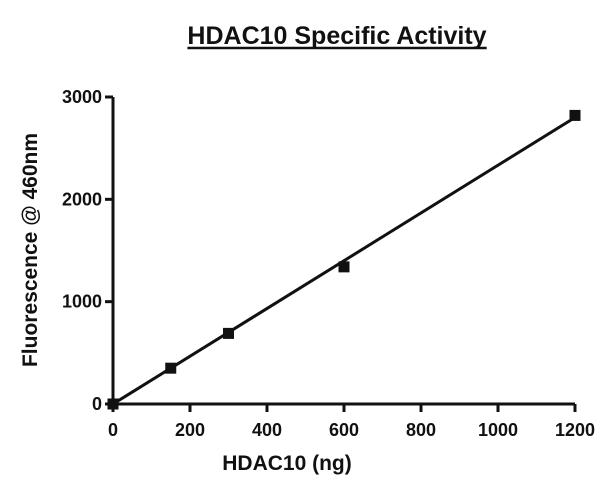 The height and width of the screenshot is (480, 607). What do you see at coordinates (344, 430) in the screenshot?
I see `x-tick-label: 600` at bounding box center [344, 430].